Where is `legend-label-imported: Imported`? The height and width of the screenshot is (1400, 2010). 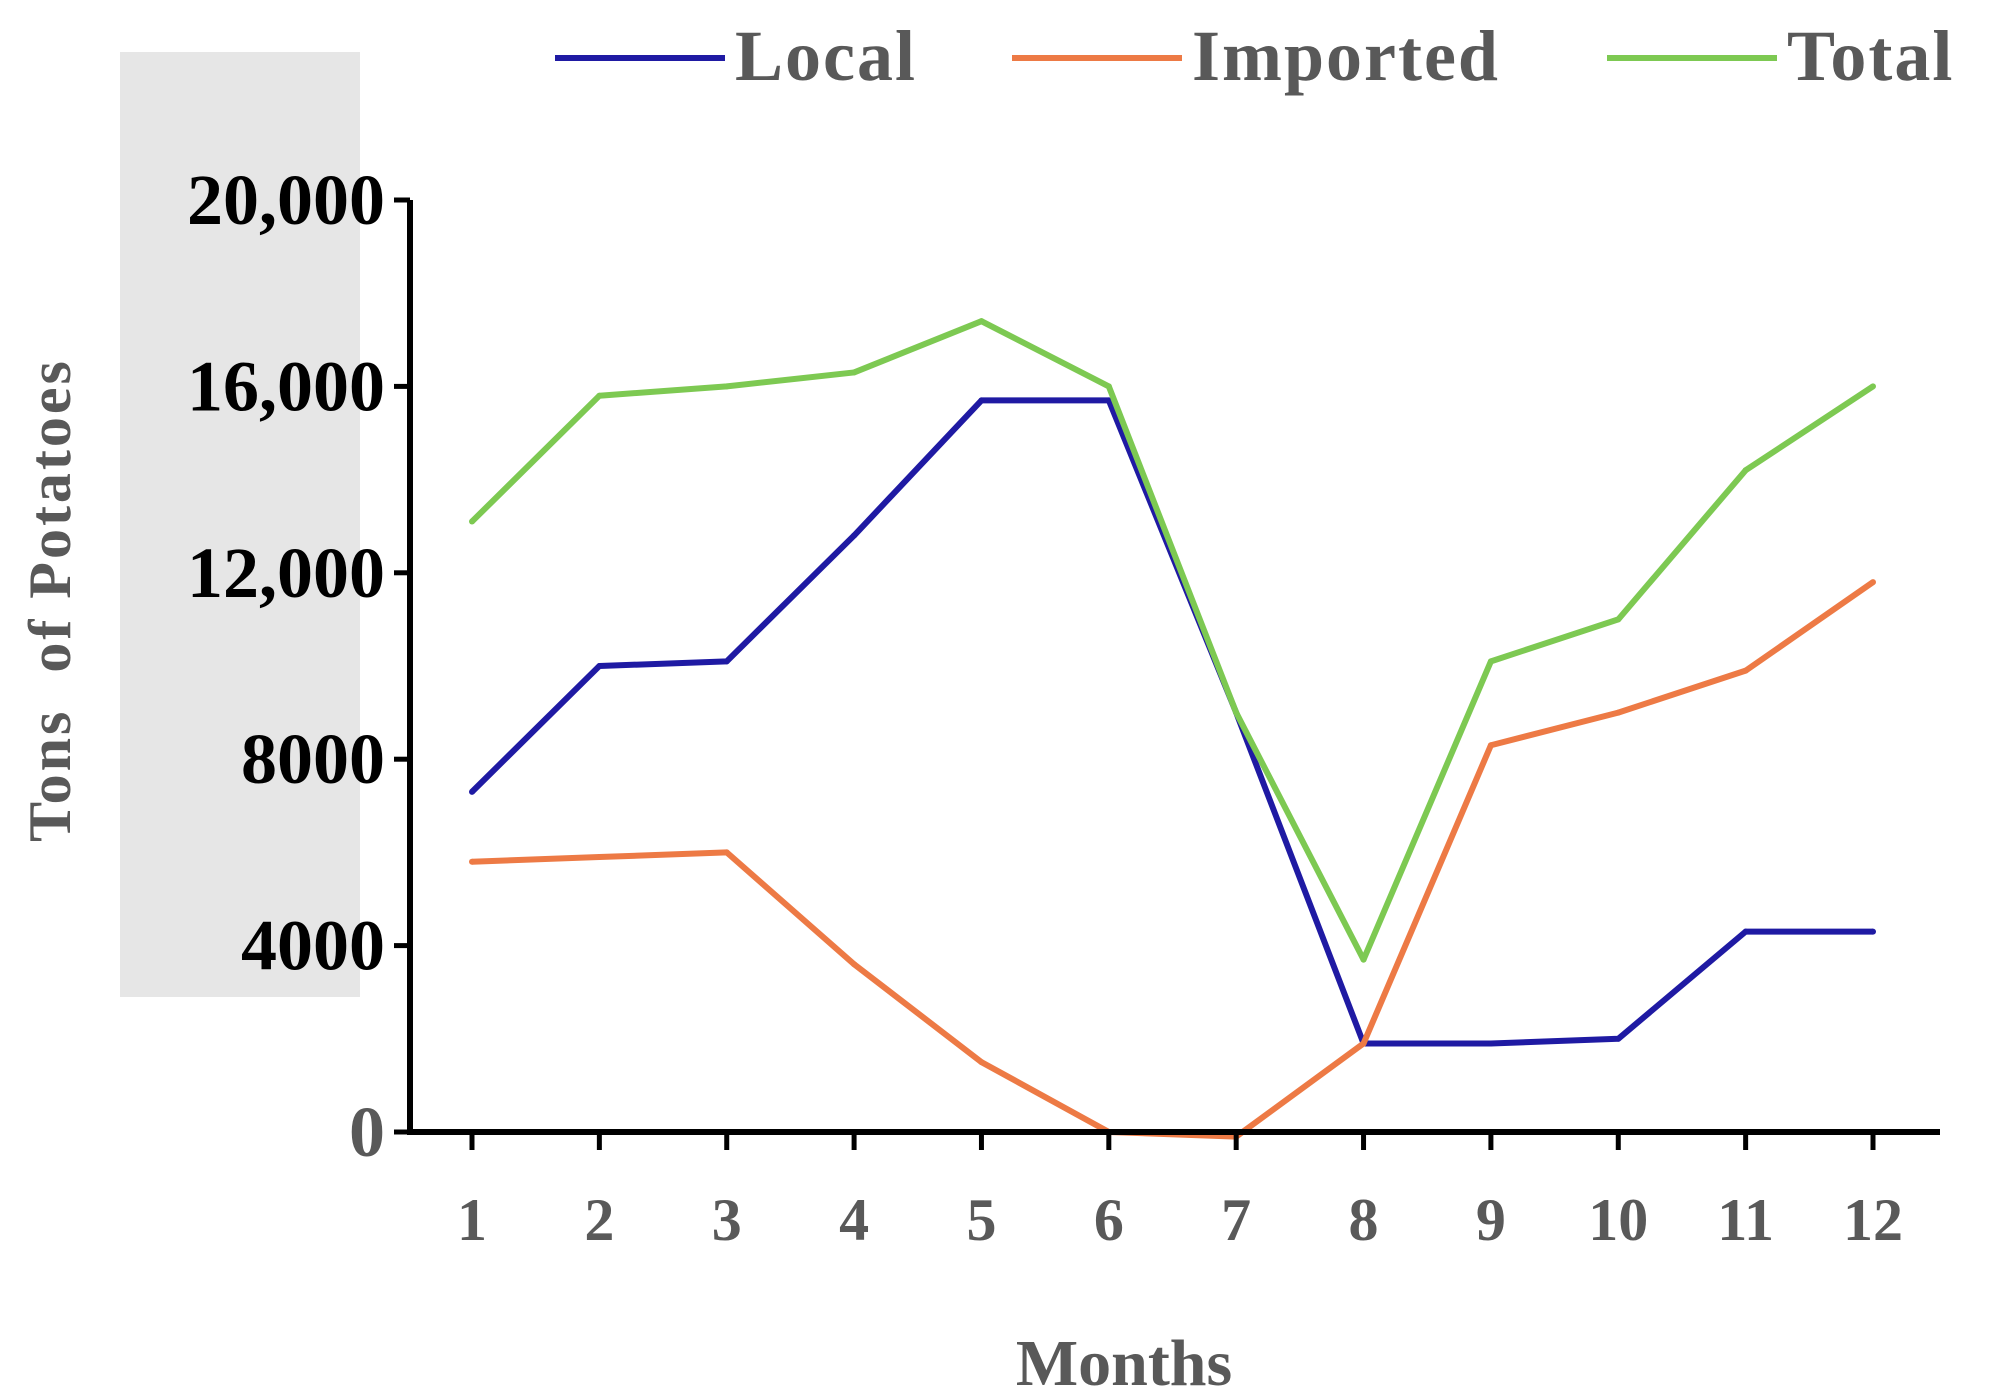
legend-label-imported: Imported is located at coordinates (1346, 56).